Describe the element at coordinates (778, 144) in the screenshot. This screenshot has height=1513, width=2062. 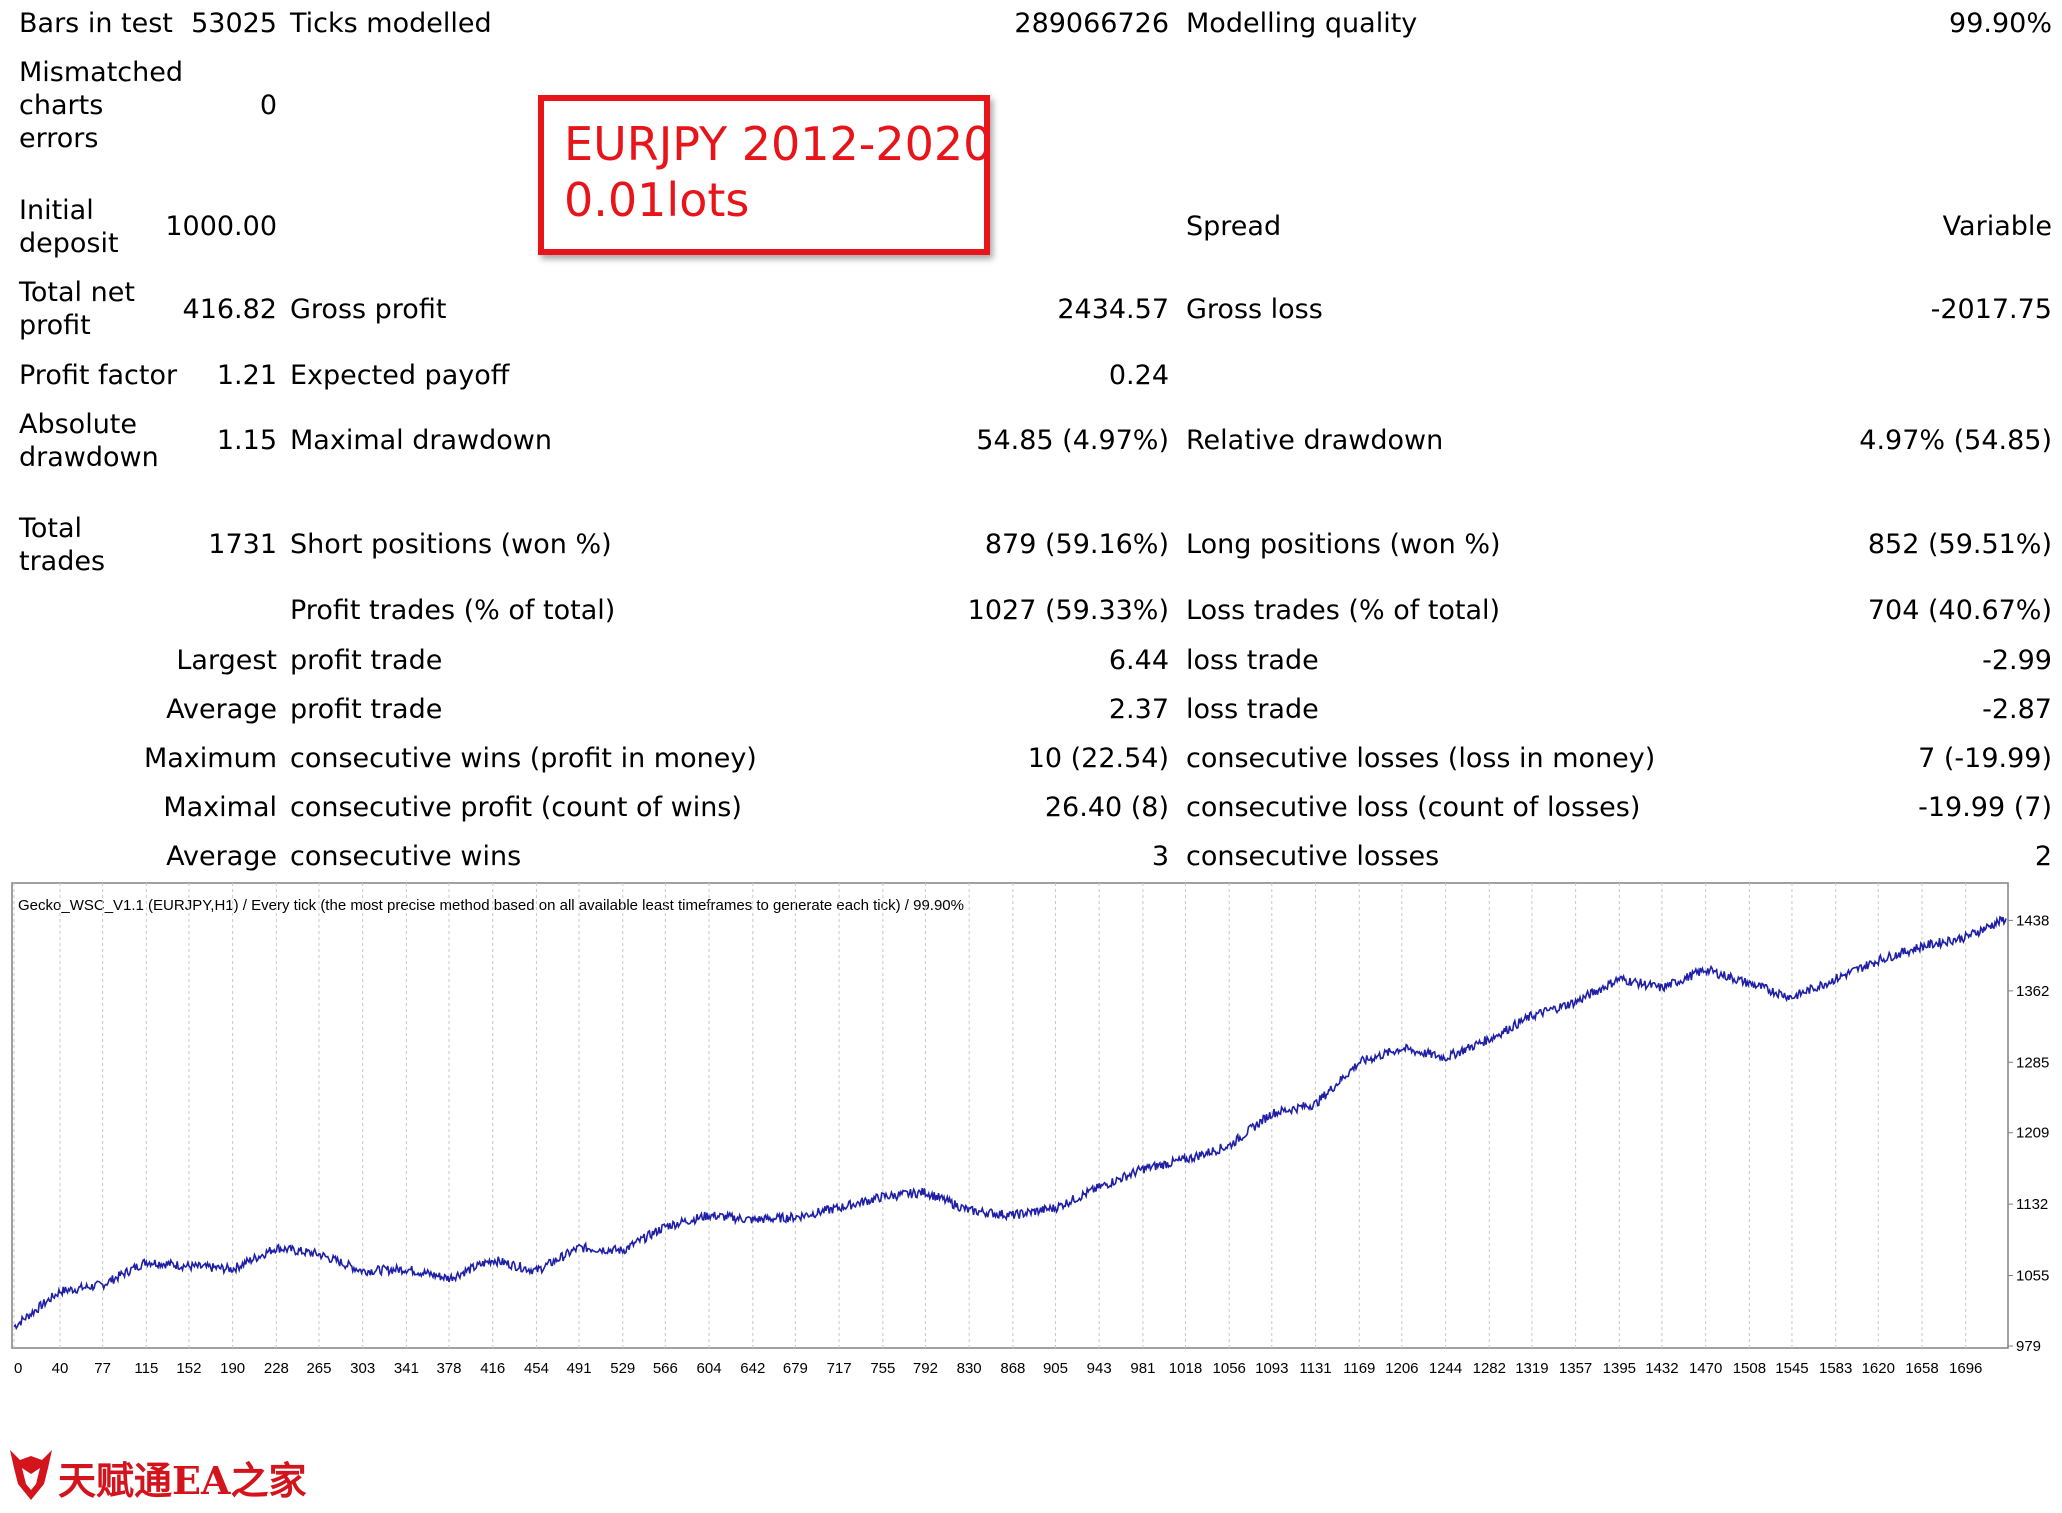
I see `annotation-line-1: EURJPY 2012-2020` at that location.